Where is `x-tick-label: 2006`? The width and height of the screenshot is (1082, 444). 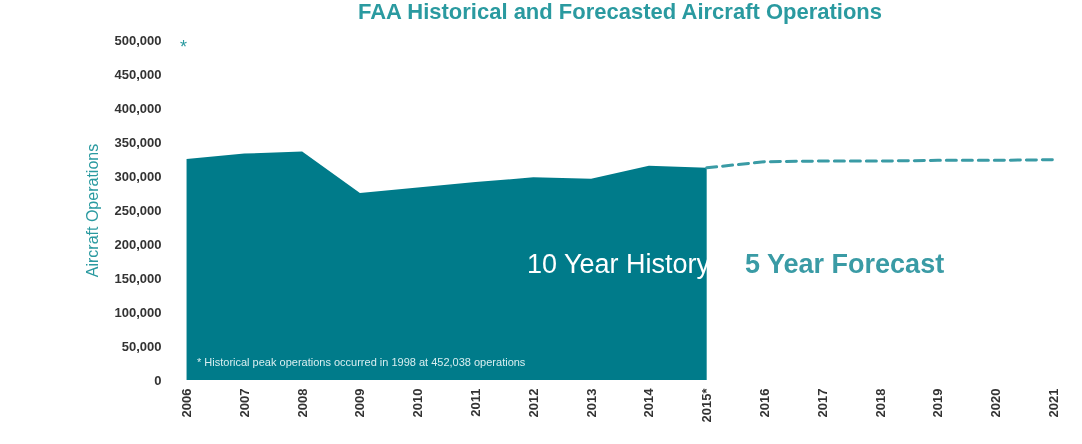
x-tick-label: 2006 is located at coordinates (187, 403).